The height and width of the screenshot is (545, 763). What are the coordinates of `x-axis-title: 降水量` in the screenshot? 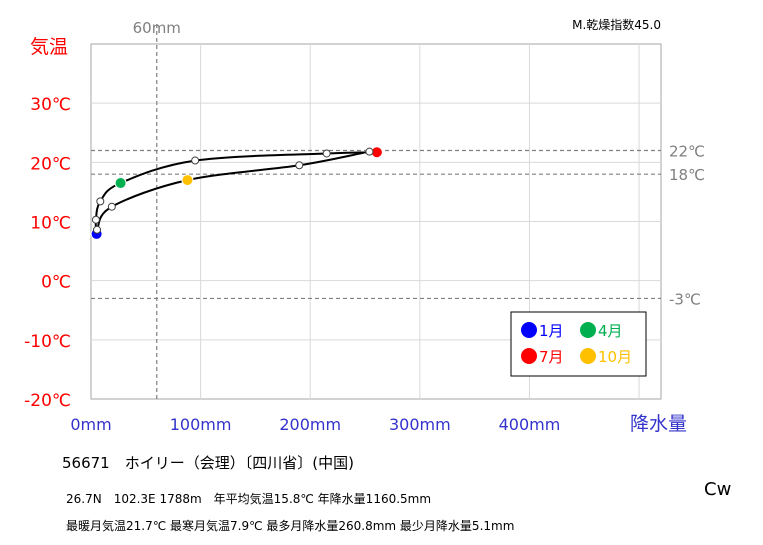 It's located at (658, 424).